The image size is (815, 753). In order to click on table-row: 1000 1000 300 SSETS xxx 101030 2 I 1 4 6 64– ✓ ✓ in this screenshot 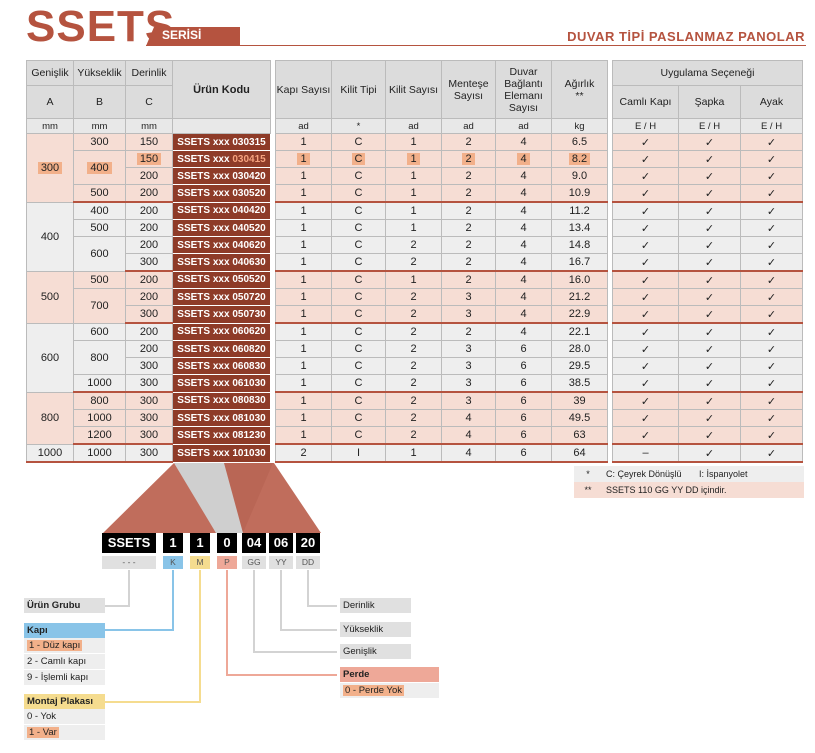, I will do `click(414, 453)`.